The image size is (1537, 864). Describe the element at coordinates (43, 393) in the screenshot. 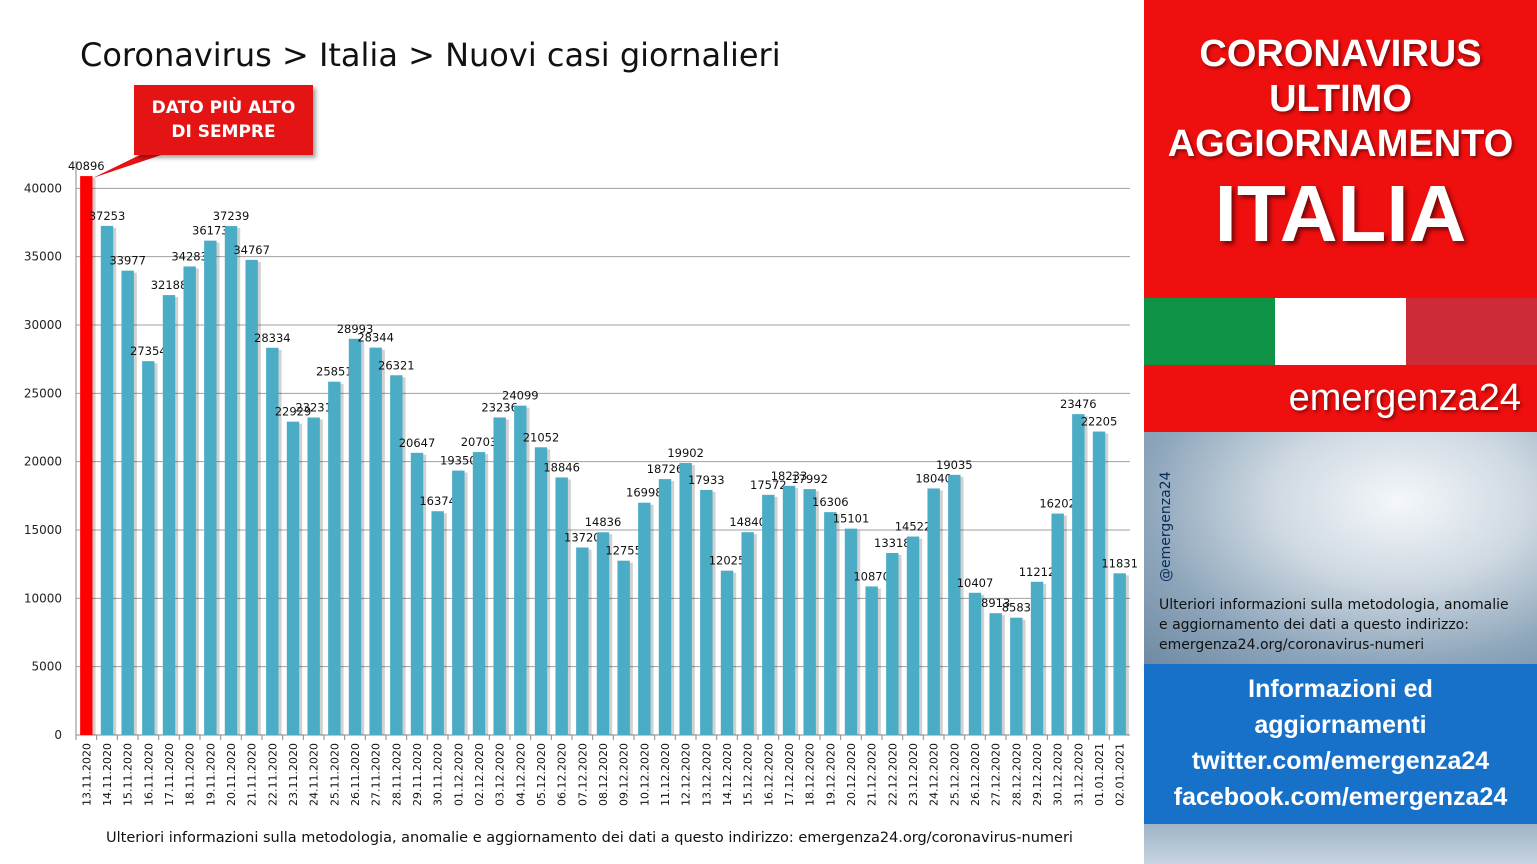

I see `y-tick-label: 25000` at that location.